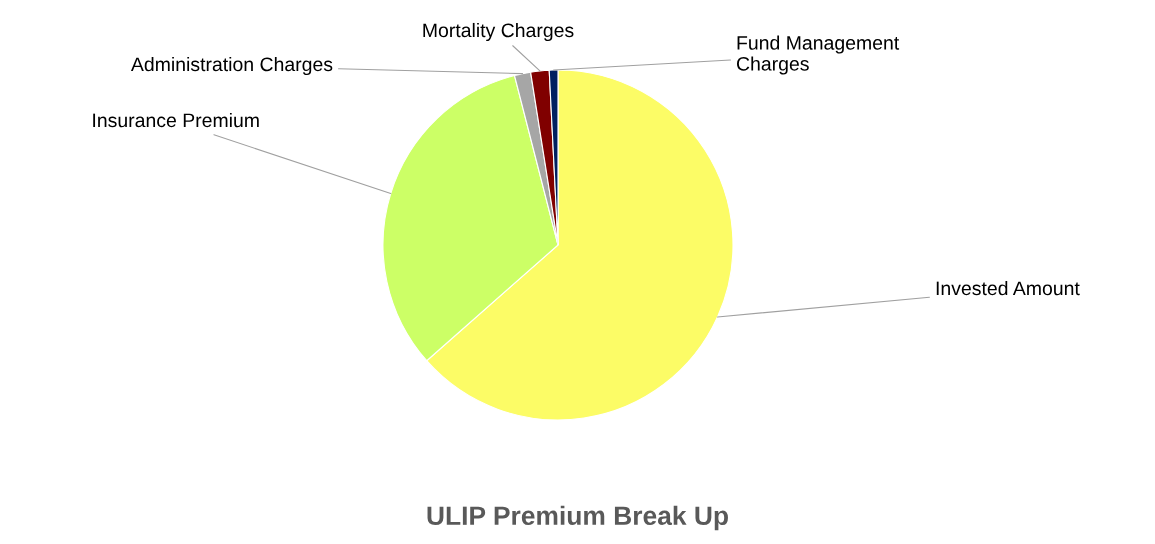 The height and width of the screenshot is (544, 1155). Describe the element at coordinates (1008, 288) in the screenshot. I see `slice-label: Invested Amount` at that location.